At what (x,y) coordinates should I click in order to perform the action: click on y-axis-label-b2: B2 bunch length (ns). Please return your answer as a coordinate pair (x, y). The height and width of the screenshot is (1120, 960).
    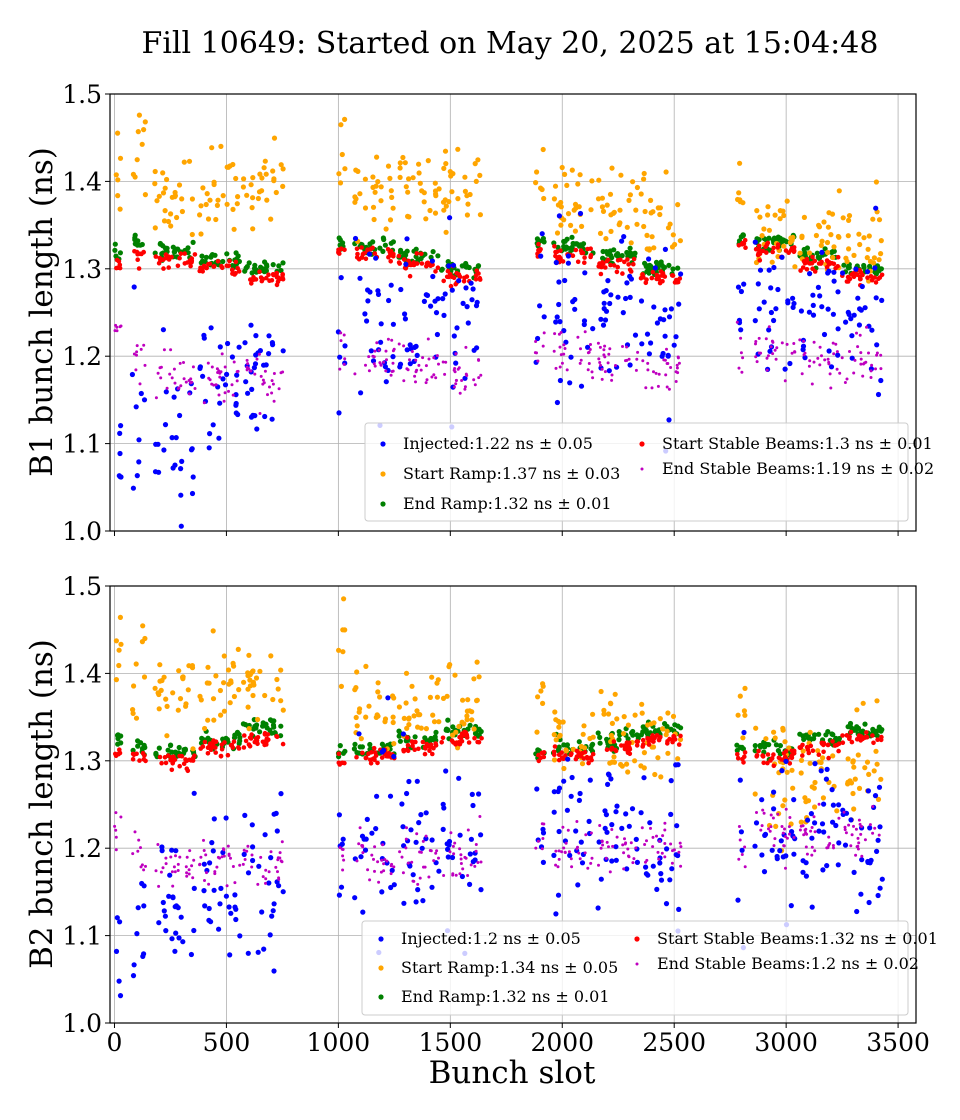
    Looking at the image, I should click on (42, 804).